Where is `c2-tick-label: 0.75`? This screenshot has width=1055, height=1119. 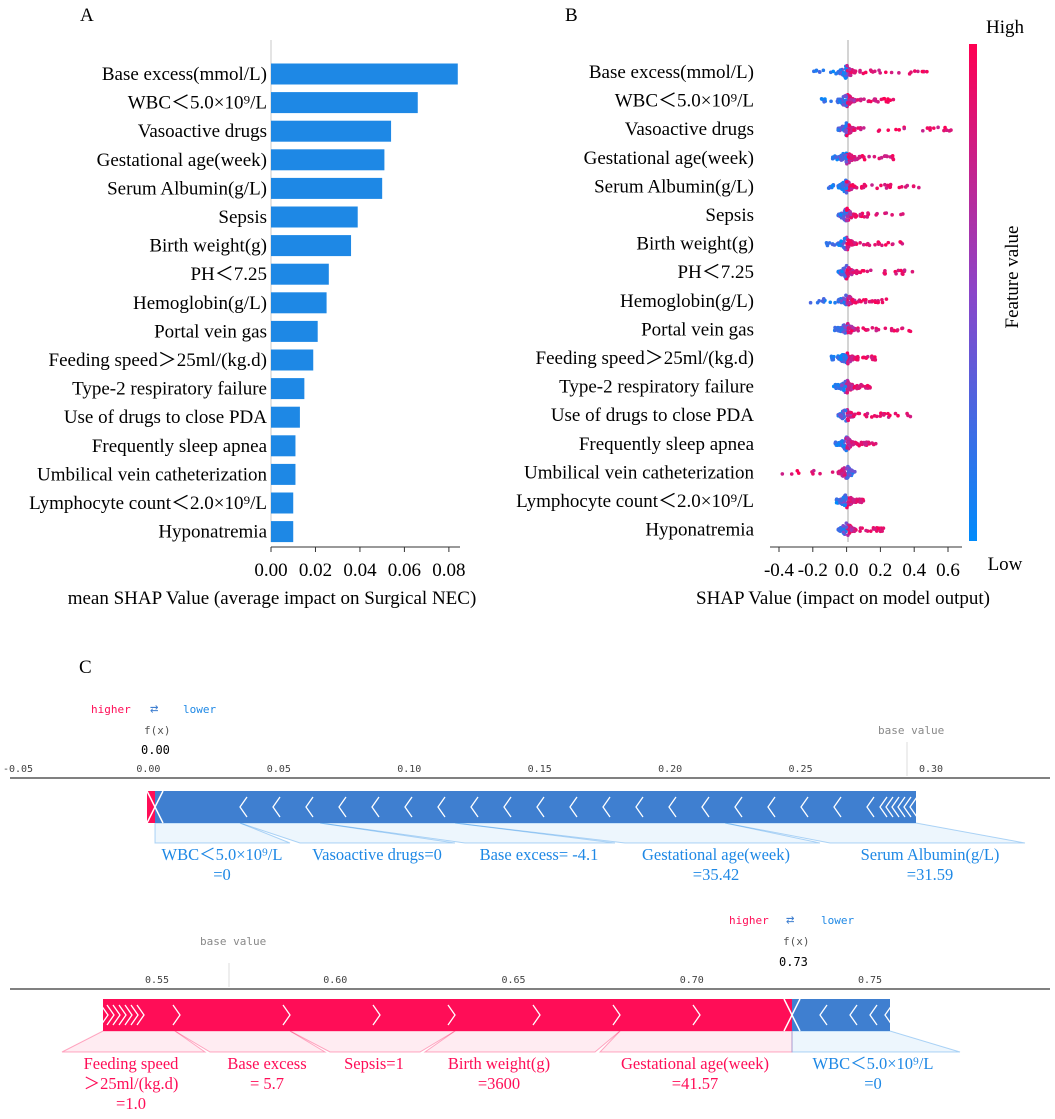
c2-tick-label: 0.75 is located at coordinates (870, 980).